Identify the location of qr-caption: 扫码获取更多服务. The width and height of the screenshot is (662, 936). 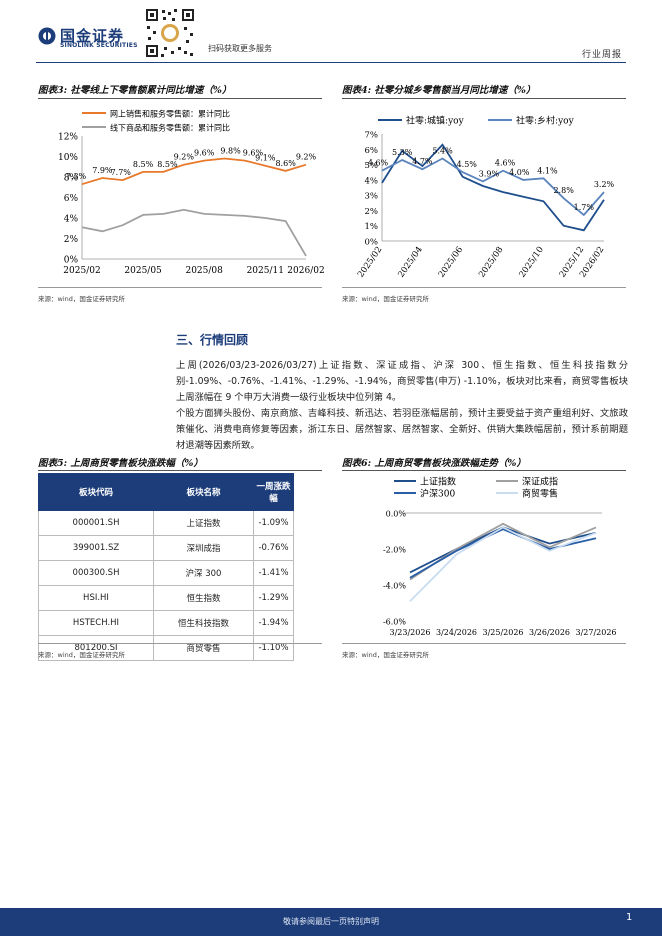
(240, 48).